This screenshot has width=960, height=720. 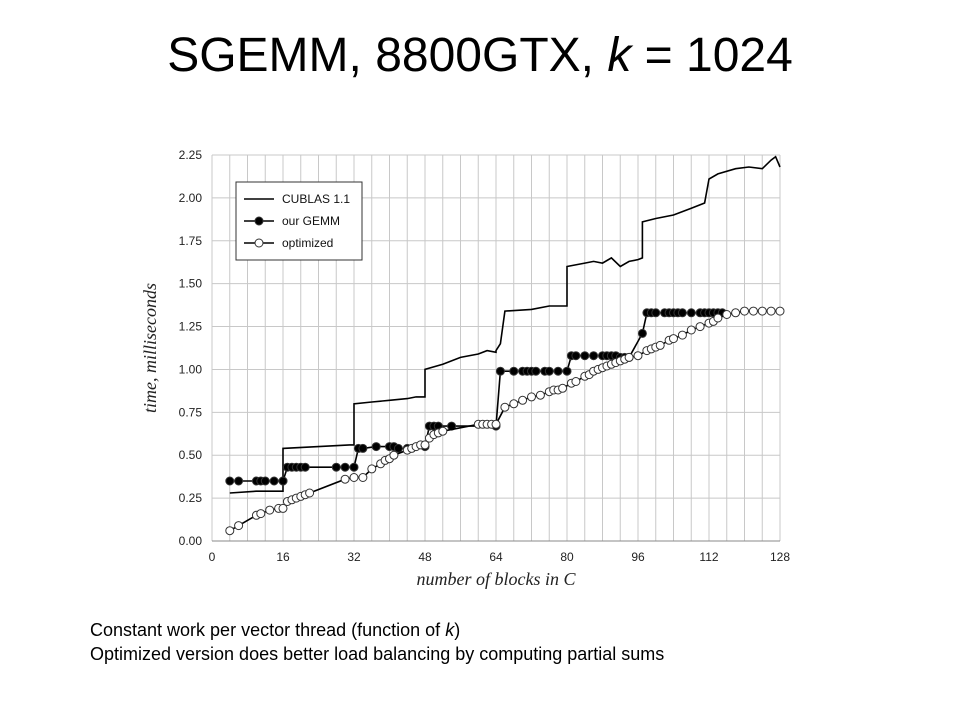 What do you see at coordinates (316, 199) in the screenshot?
I see `legend-label: CUBLAS 1.1` at bounding box center [316, 199].